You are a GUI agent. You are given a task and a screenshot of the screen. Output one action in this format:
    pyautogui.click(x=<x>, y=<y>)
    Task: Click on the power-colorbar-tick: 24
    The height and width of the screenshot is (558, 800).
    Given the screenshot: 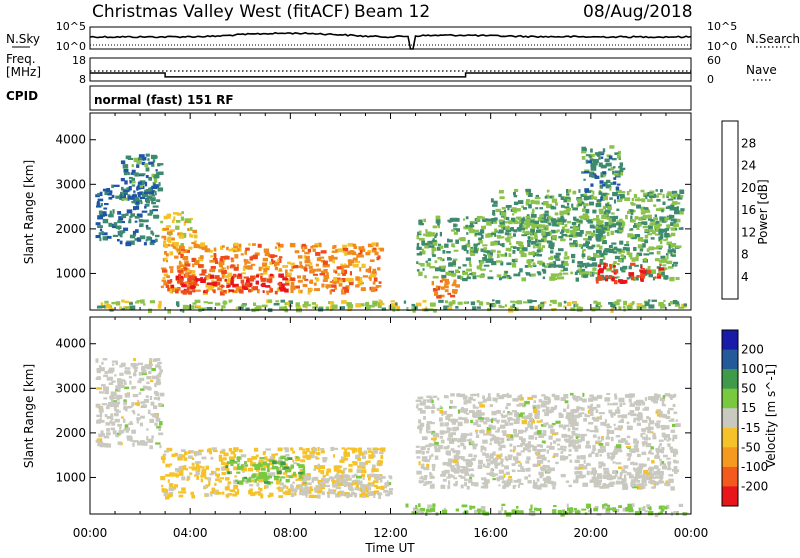 What is the action you would take?
    pyautogui.click(x=748, y=166)
    